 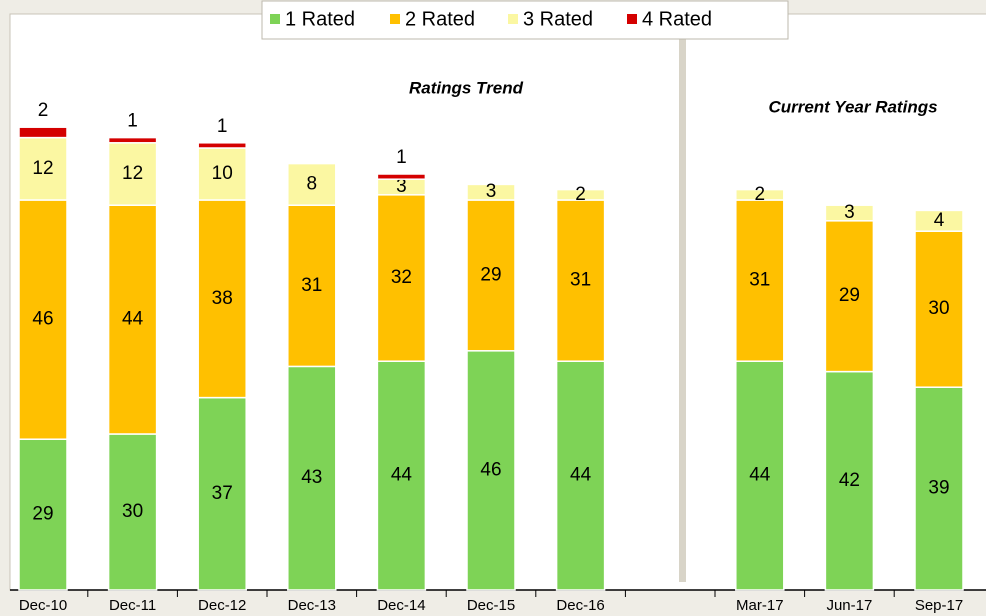 I want to click on data-label: 38, so click(x=222, y=298).